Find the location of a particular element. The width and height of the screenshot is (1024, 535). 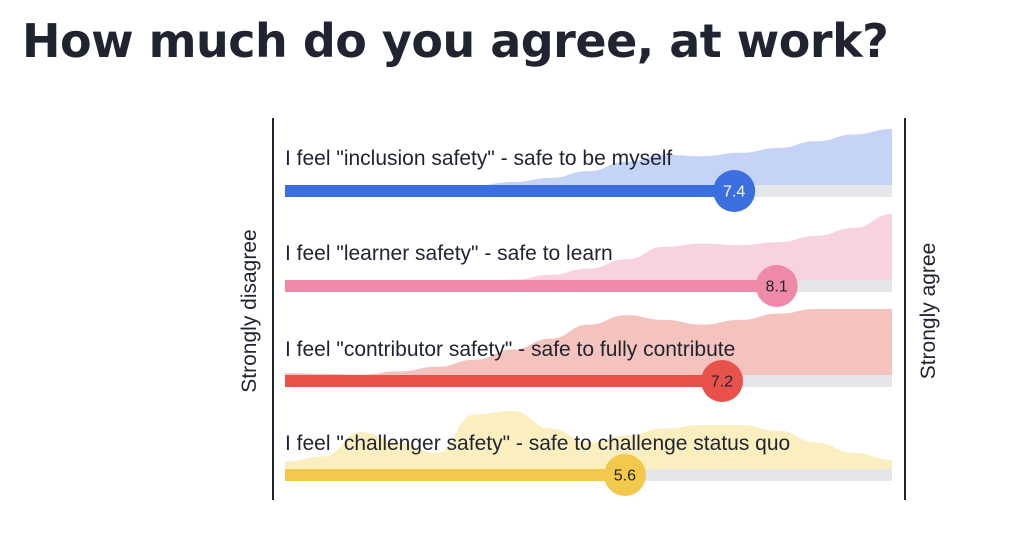

data-label: 8.1 is located at coordinates (777, 287).